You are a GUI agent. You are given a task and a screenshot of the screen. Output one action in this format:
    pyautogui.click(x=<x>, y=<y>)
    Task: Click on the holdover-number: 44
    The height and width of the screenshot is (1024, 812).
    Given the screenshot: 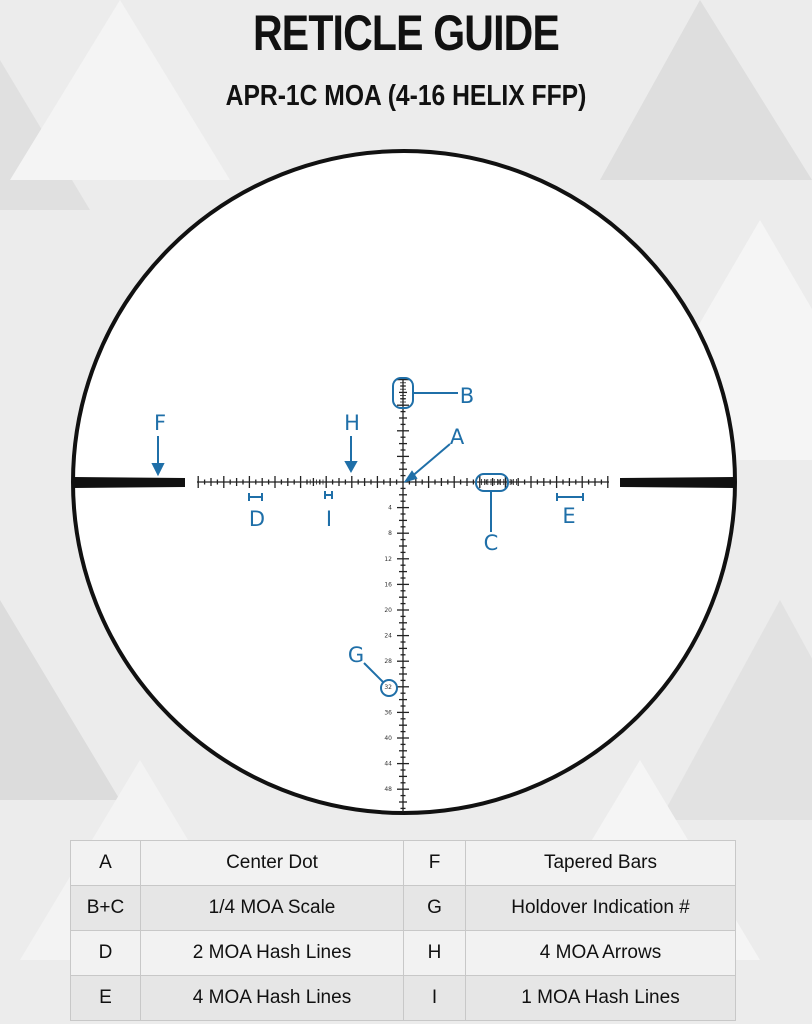 What is the action you would take?
    pyautogui.click(x=388, y=764)
    